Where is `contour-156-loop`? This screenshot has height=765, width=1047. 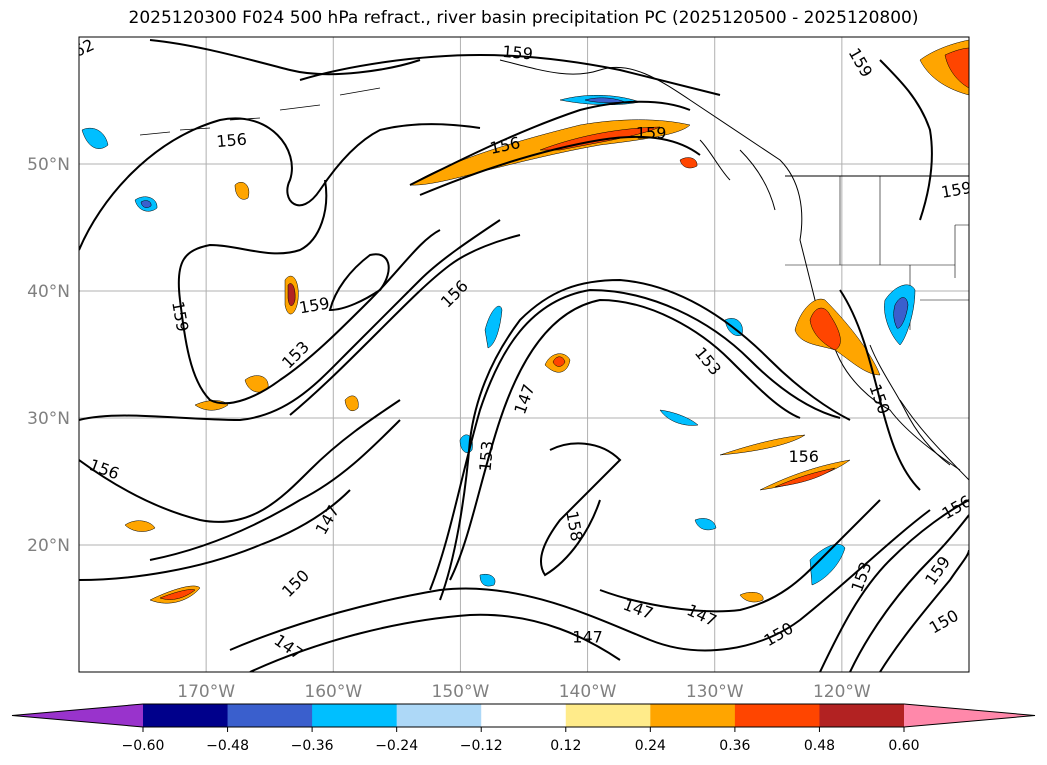 contour-156-loop is located at coordinates (310, 317).